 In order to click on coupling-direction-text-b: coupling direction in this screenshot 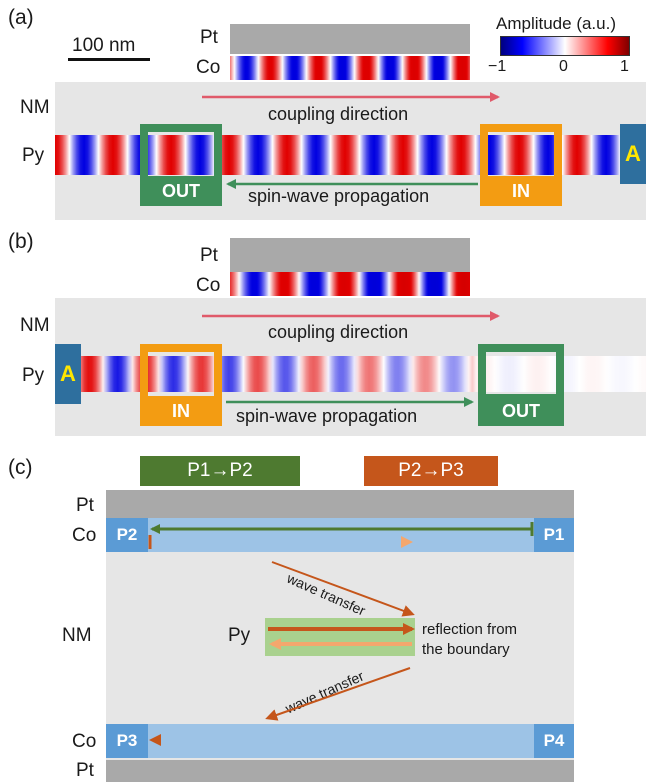, I will do `click(338, 332)`.